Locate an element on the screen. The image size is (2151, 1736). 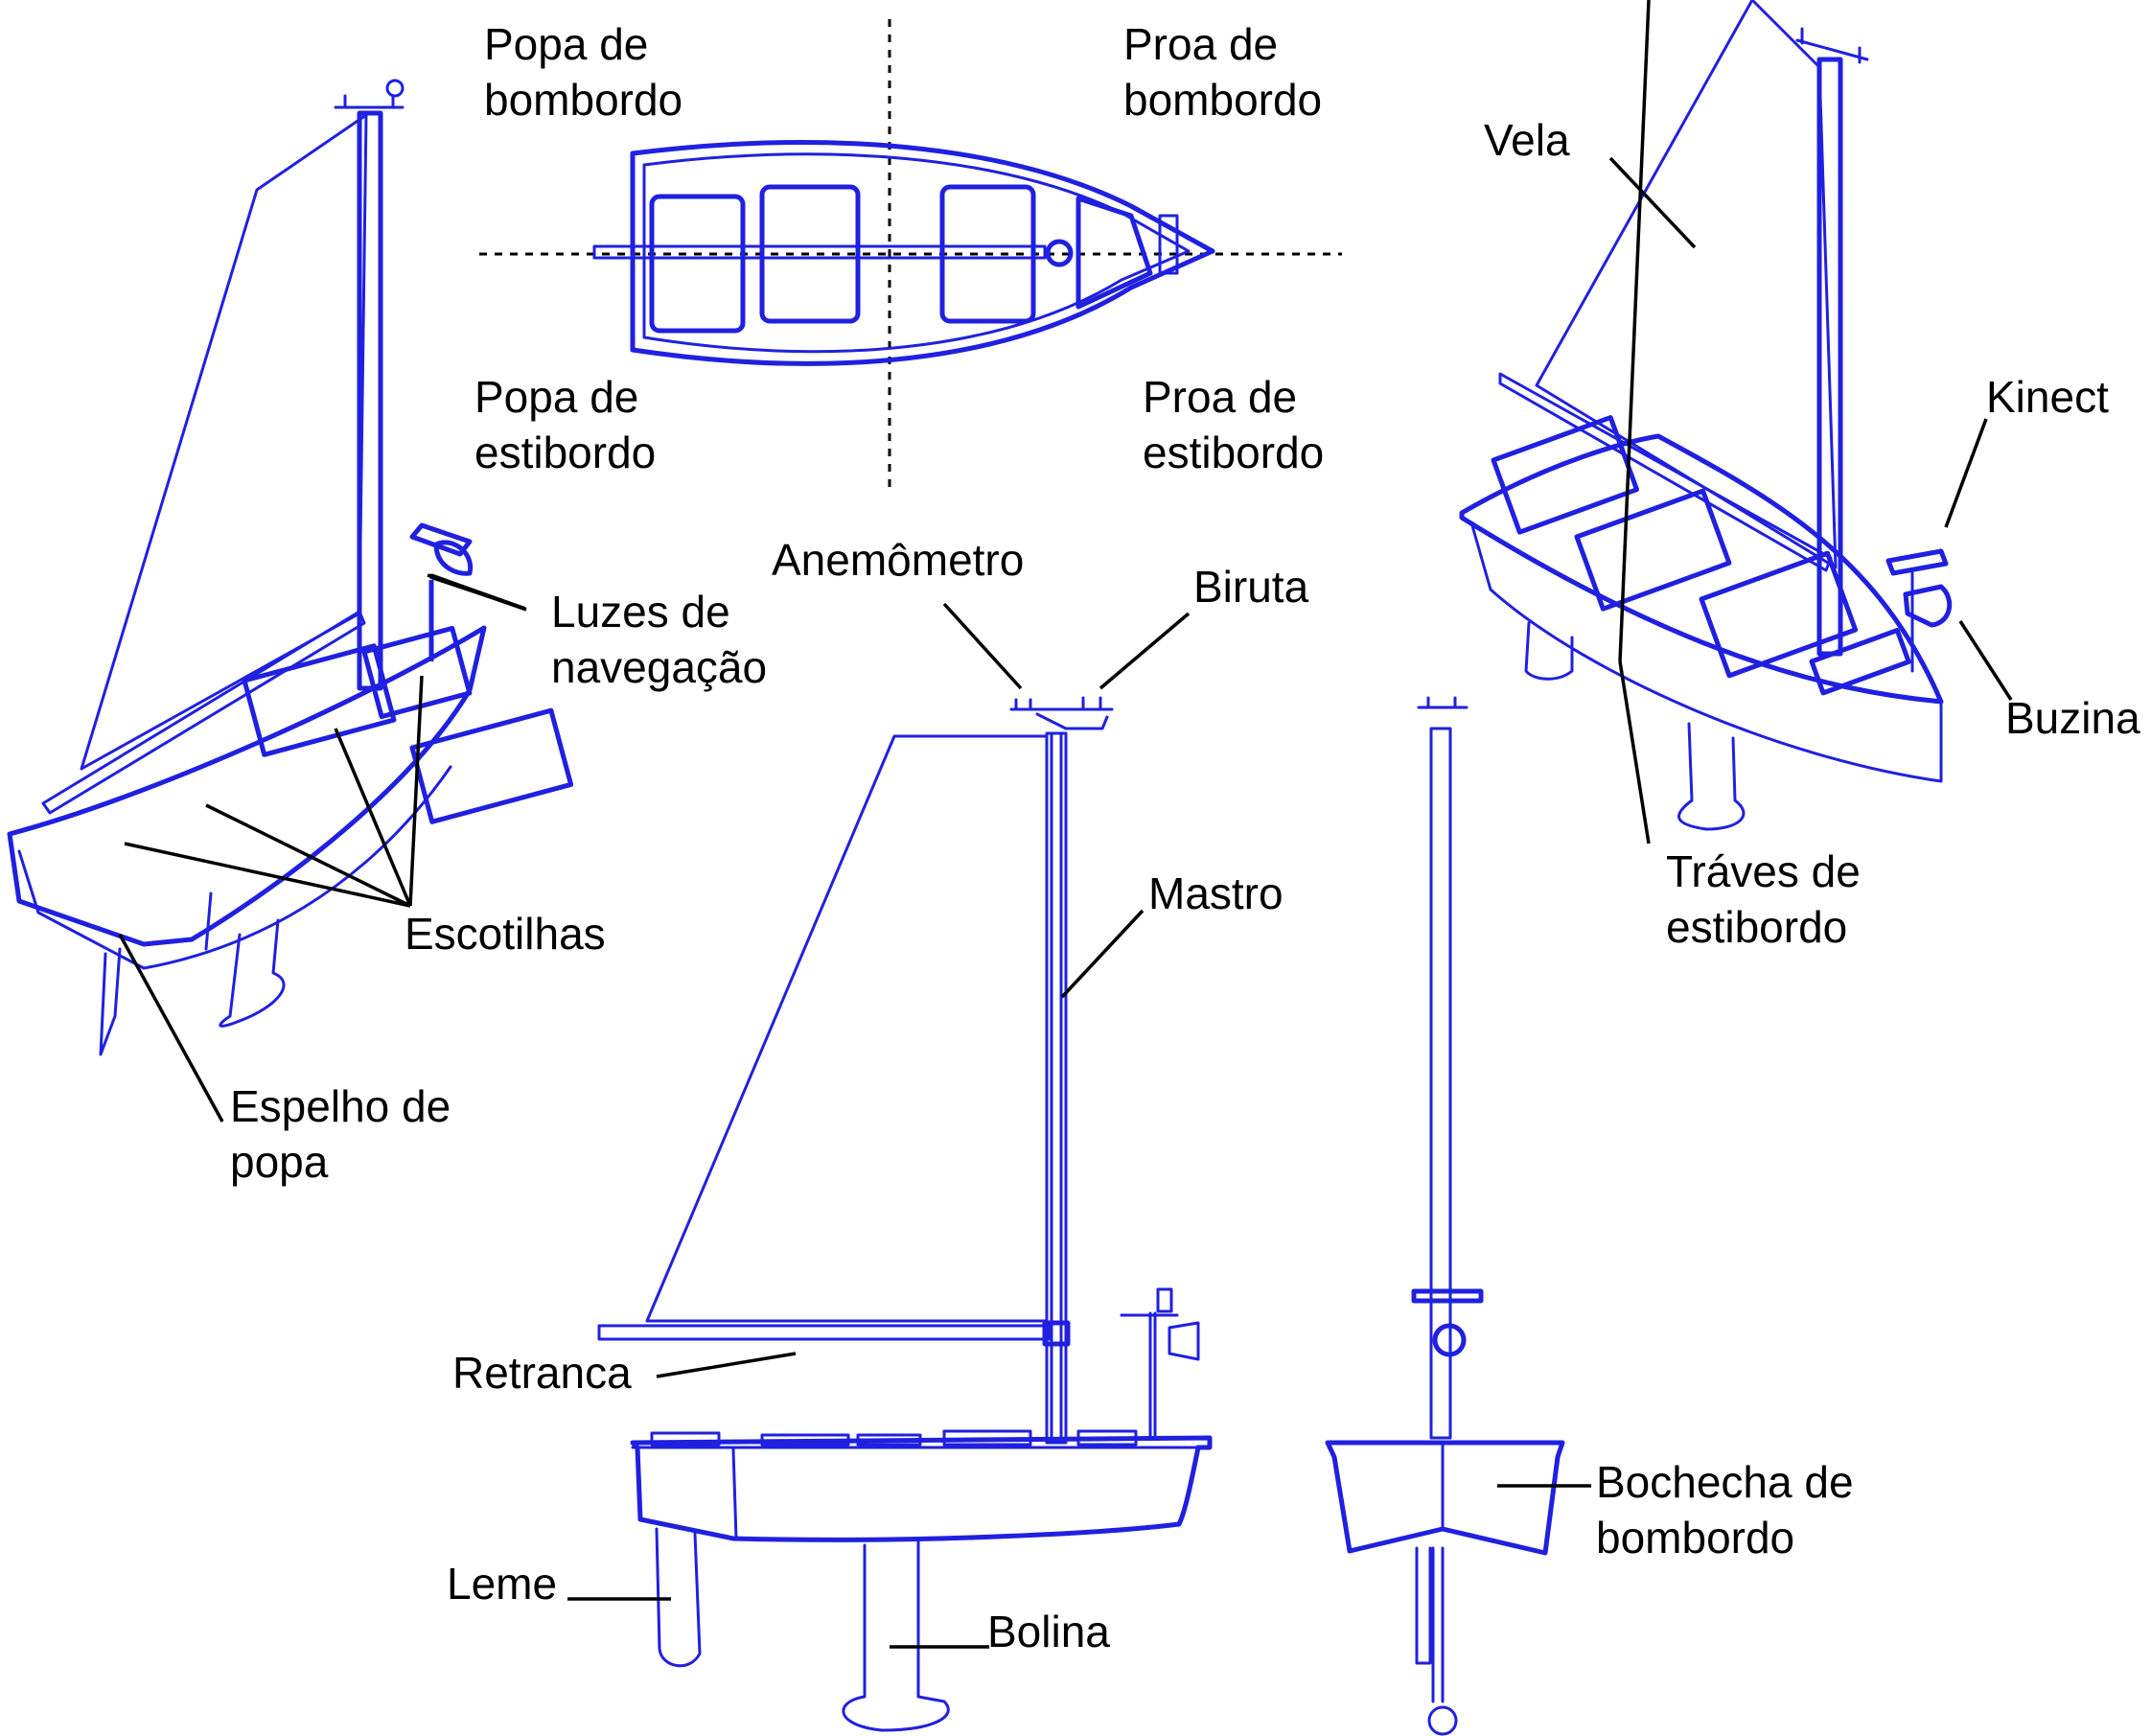
label-traves-line1: Tráves de is located at coordinates (1763, 871).